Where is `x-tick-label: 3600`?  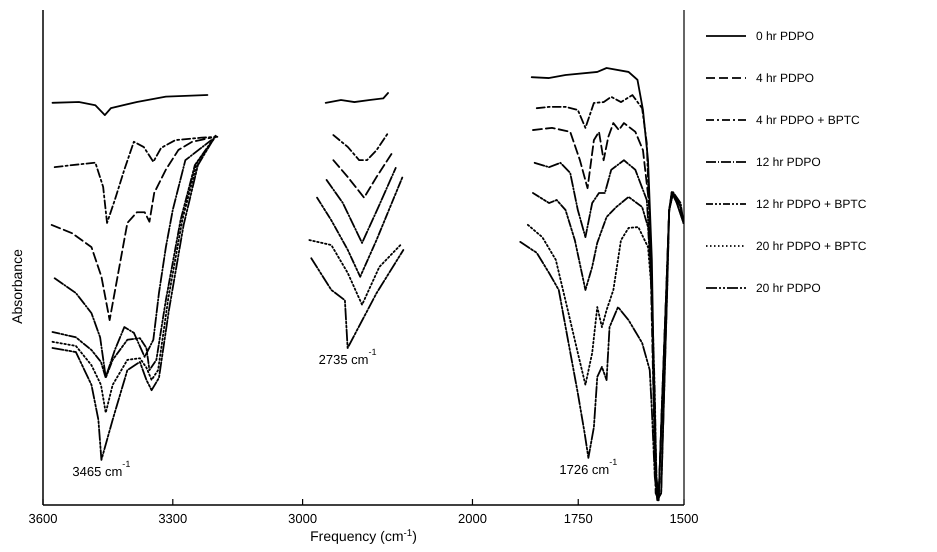 x-tick-label: 3600 is located at coordinates (43, 518).